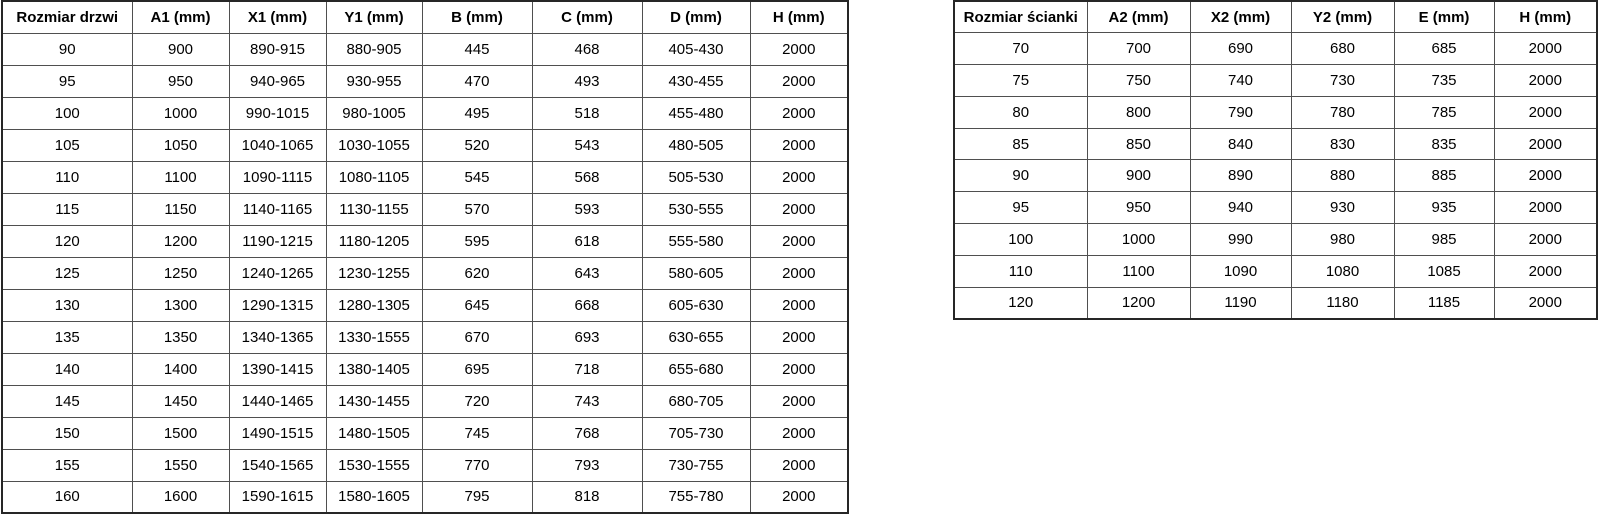 This screenshot has height=514, width=1600. I want to click on table-cell: 980-1005, so click(374, 113).